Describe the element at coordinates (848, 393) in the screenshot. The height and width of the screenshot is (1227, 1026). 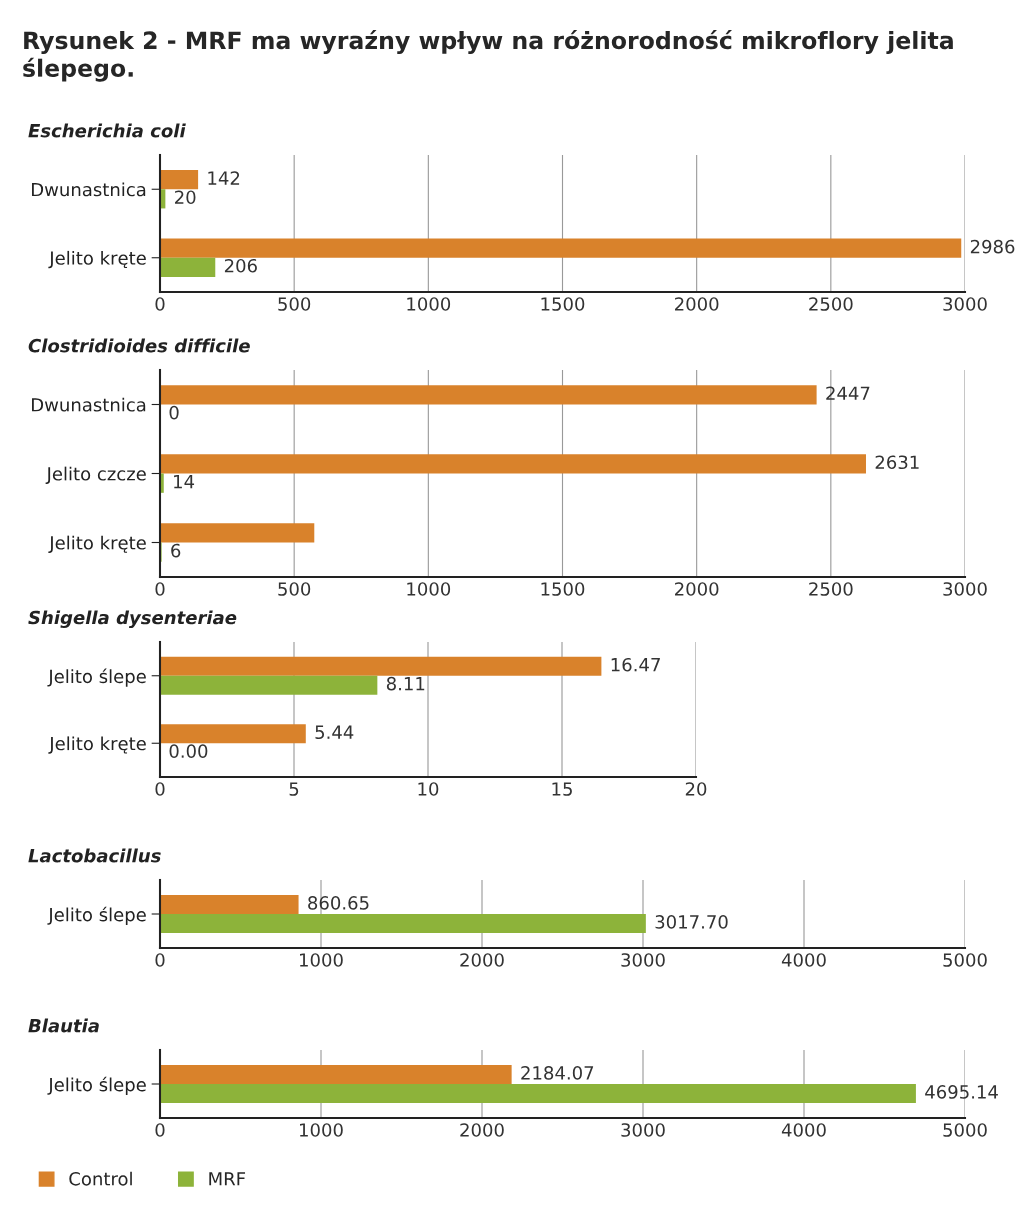
I see `data-label: 2447` at that location.